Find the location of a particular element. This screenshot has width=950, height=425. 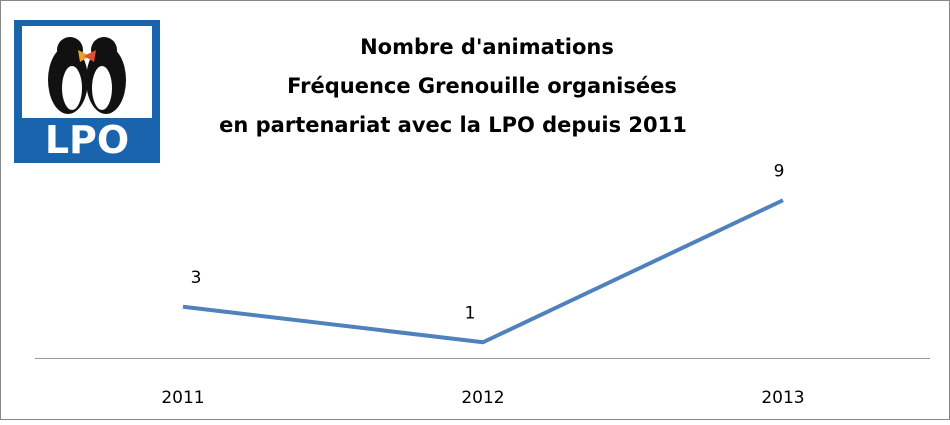

chart-title: Fréquence Grenouille organisées is located at coordinates (482, 86).